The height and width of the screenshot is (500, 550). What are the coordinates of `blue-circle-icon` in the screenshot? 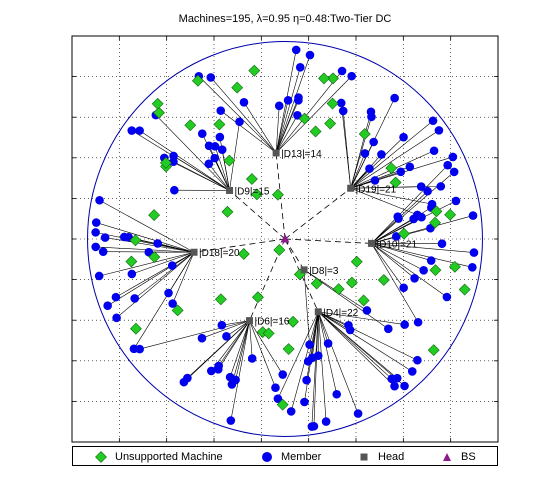 It's located at (267, 457).